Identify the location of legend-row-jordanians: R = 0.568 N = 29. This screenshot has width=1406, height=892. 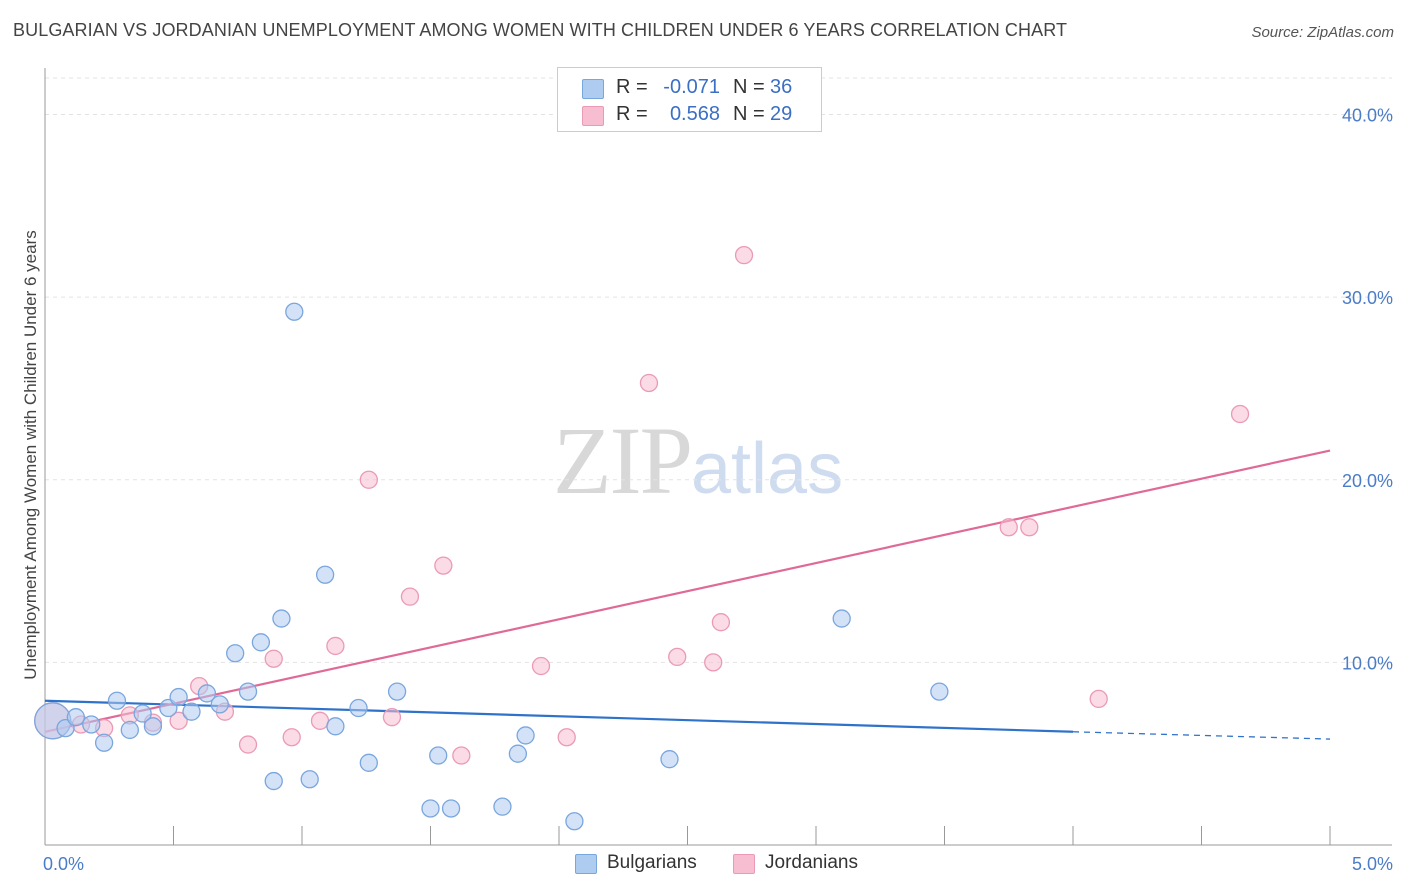
(689, 116).